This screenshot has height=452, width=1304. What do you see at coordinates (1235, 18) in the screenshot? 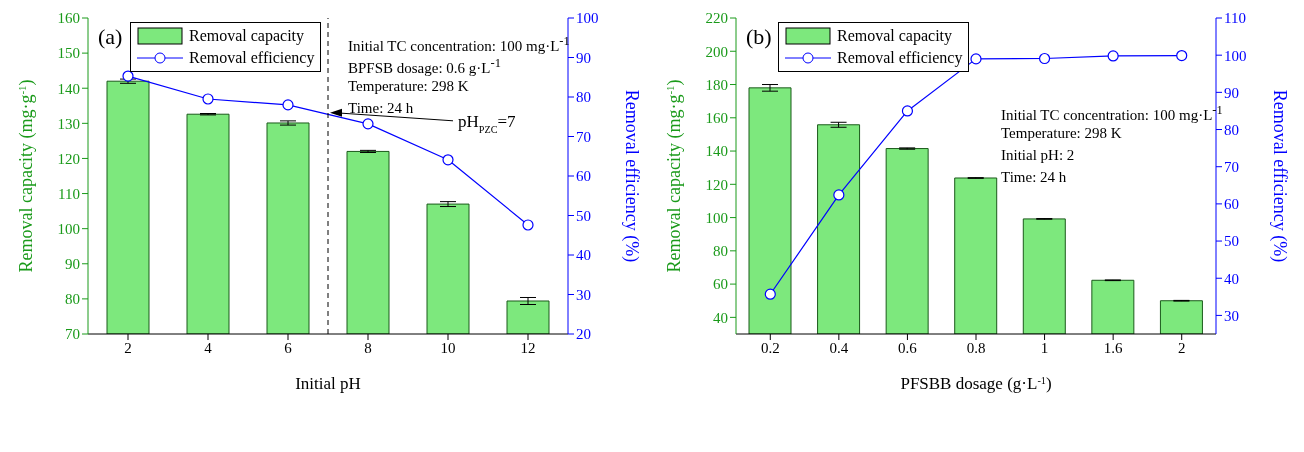
I see `y2-tick-label: 110` at bounding box center [1235, 18].